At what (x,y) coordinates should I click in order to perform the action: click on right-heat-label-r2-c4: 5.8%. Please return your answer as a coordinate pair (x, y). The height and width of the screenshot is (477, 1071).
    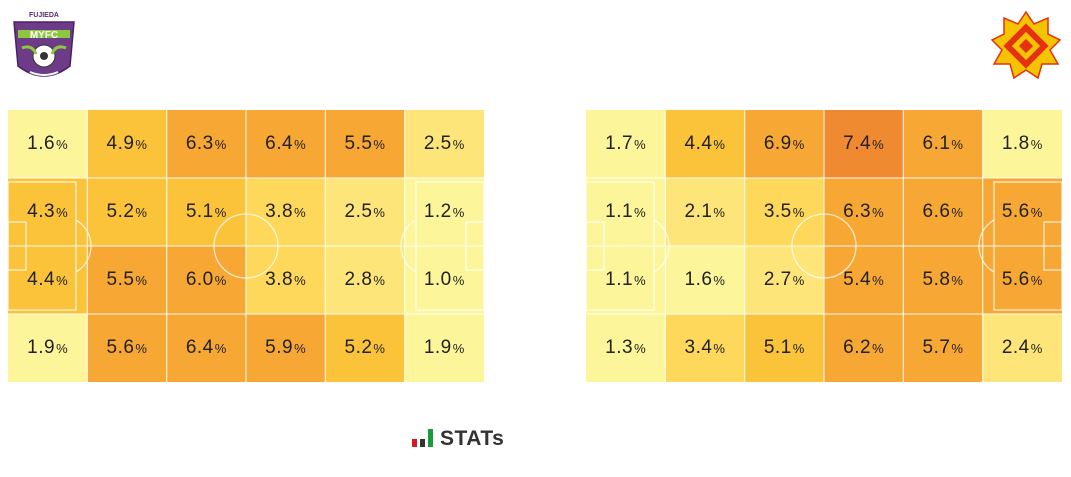
    Looking at the image, I should click on (942, 280).